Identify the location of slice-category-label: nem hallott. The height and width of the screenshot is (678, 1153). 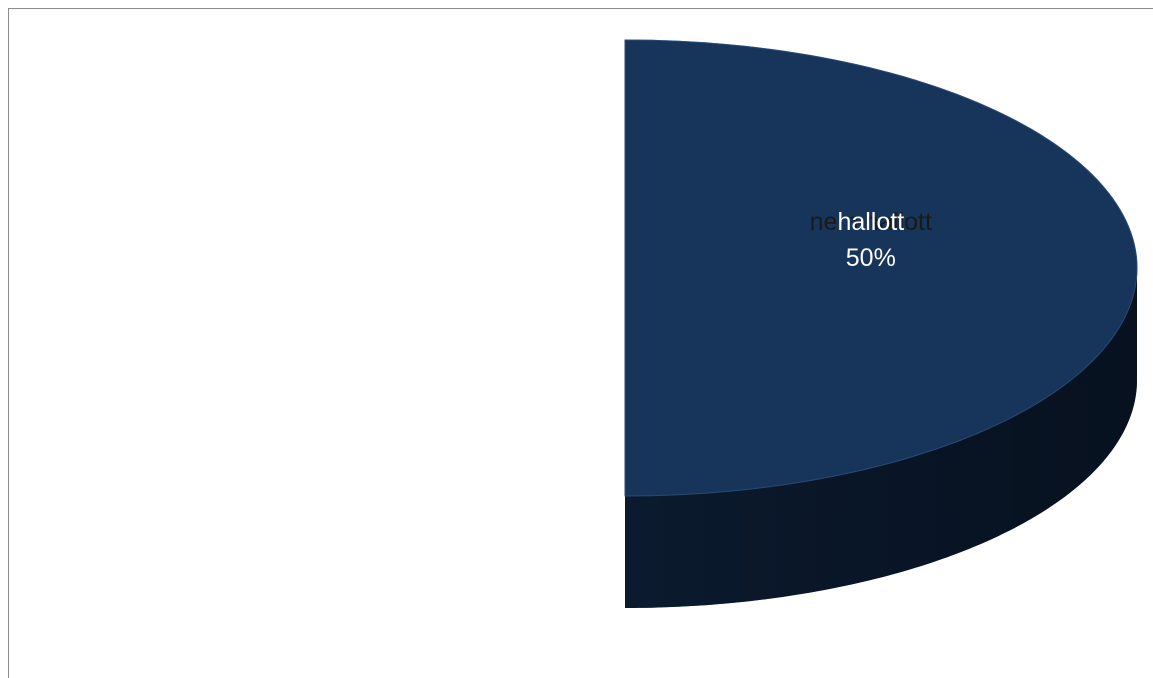
(871, 222).